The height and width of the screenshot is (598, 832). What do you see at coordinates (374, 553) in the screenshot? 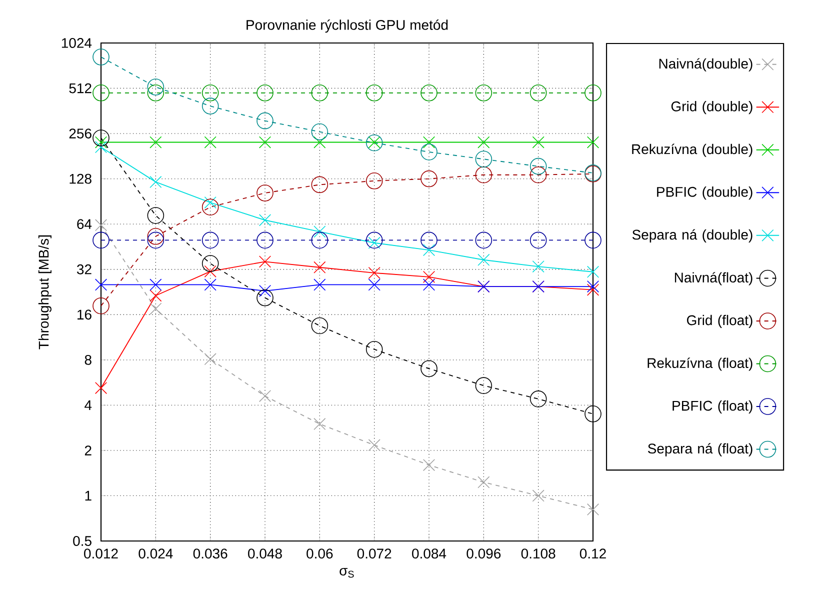
I see `x-tick-label: 0.072` at bounding box center [374, 553].